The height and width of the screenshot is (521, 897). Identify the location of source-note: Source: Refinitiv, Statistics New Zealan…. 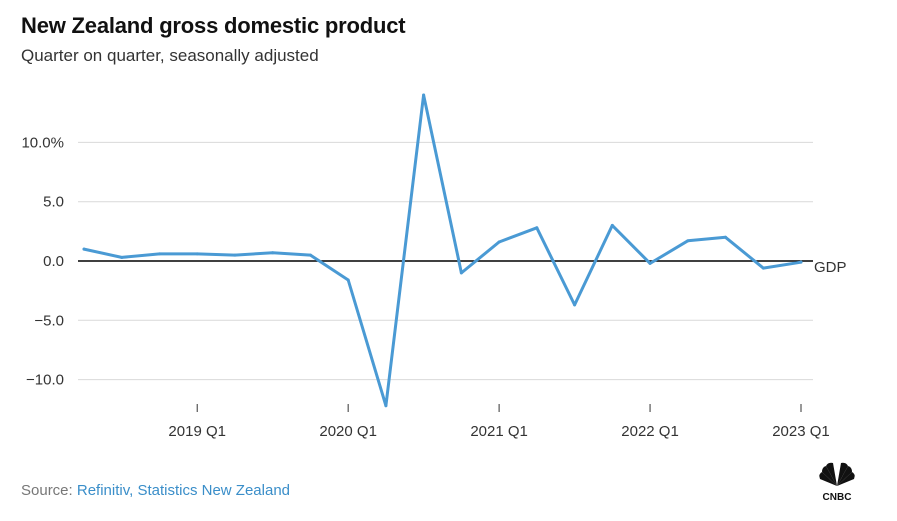
(155, 490).